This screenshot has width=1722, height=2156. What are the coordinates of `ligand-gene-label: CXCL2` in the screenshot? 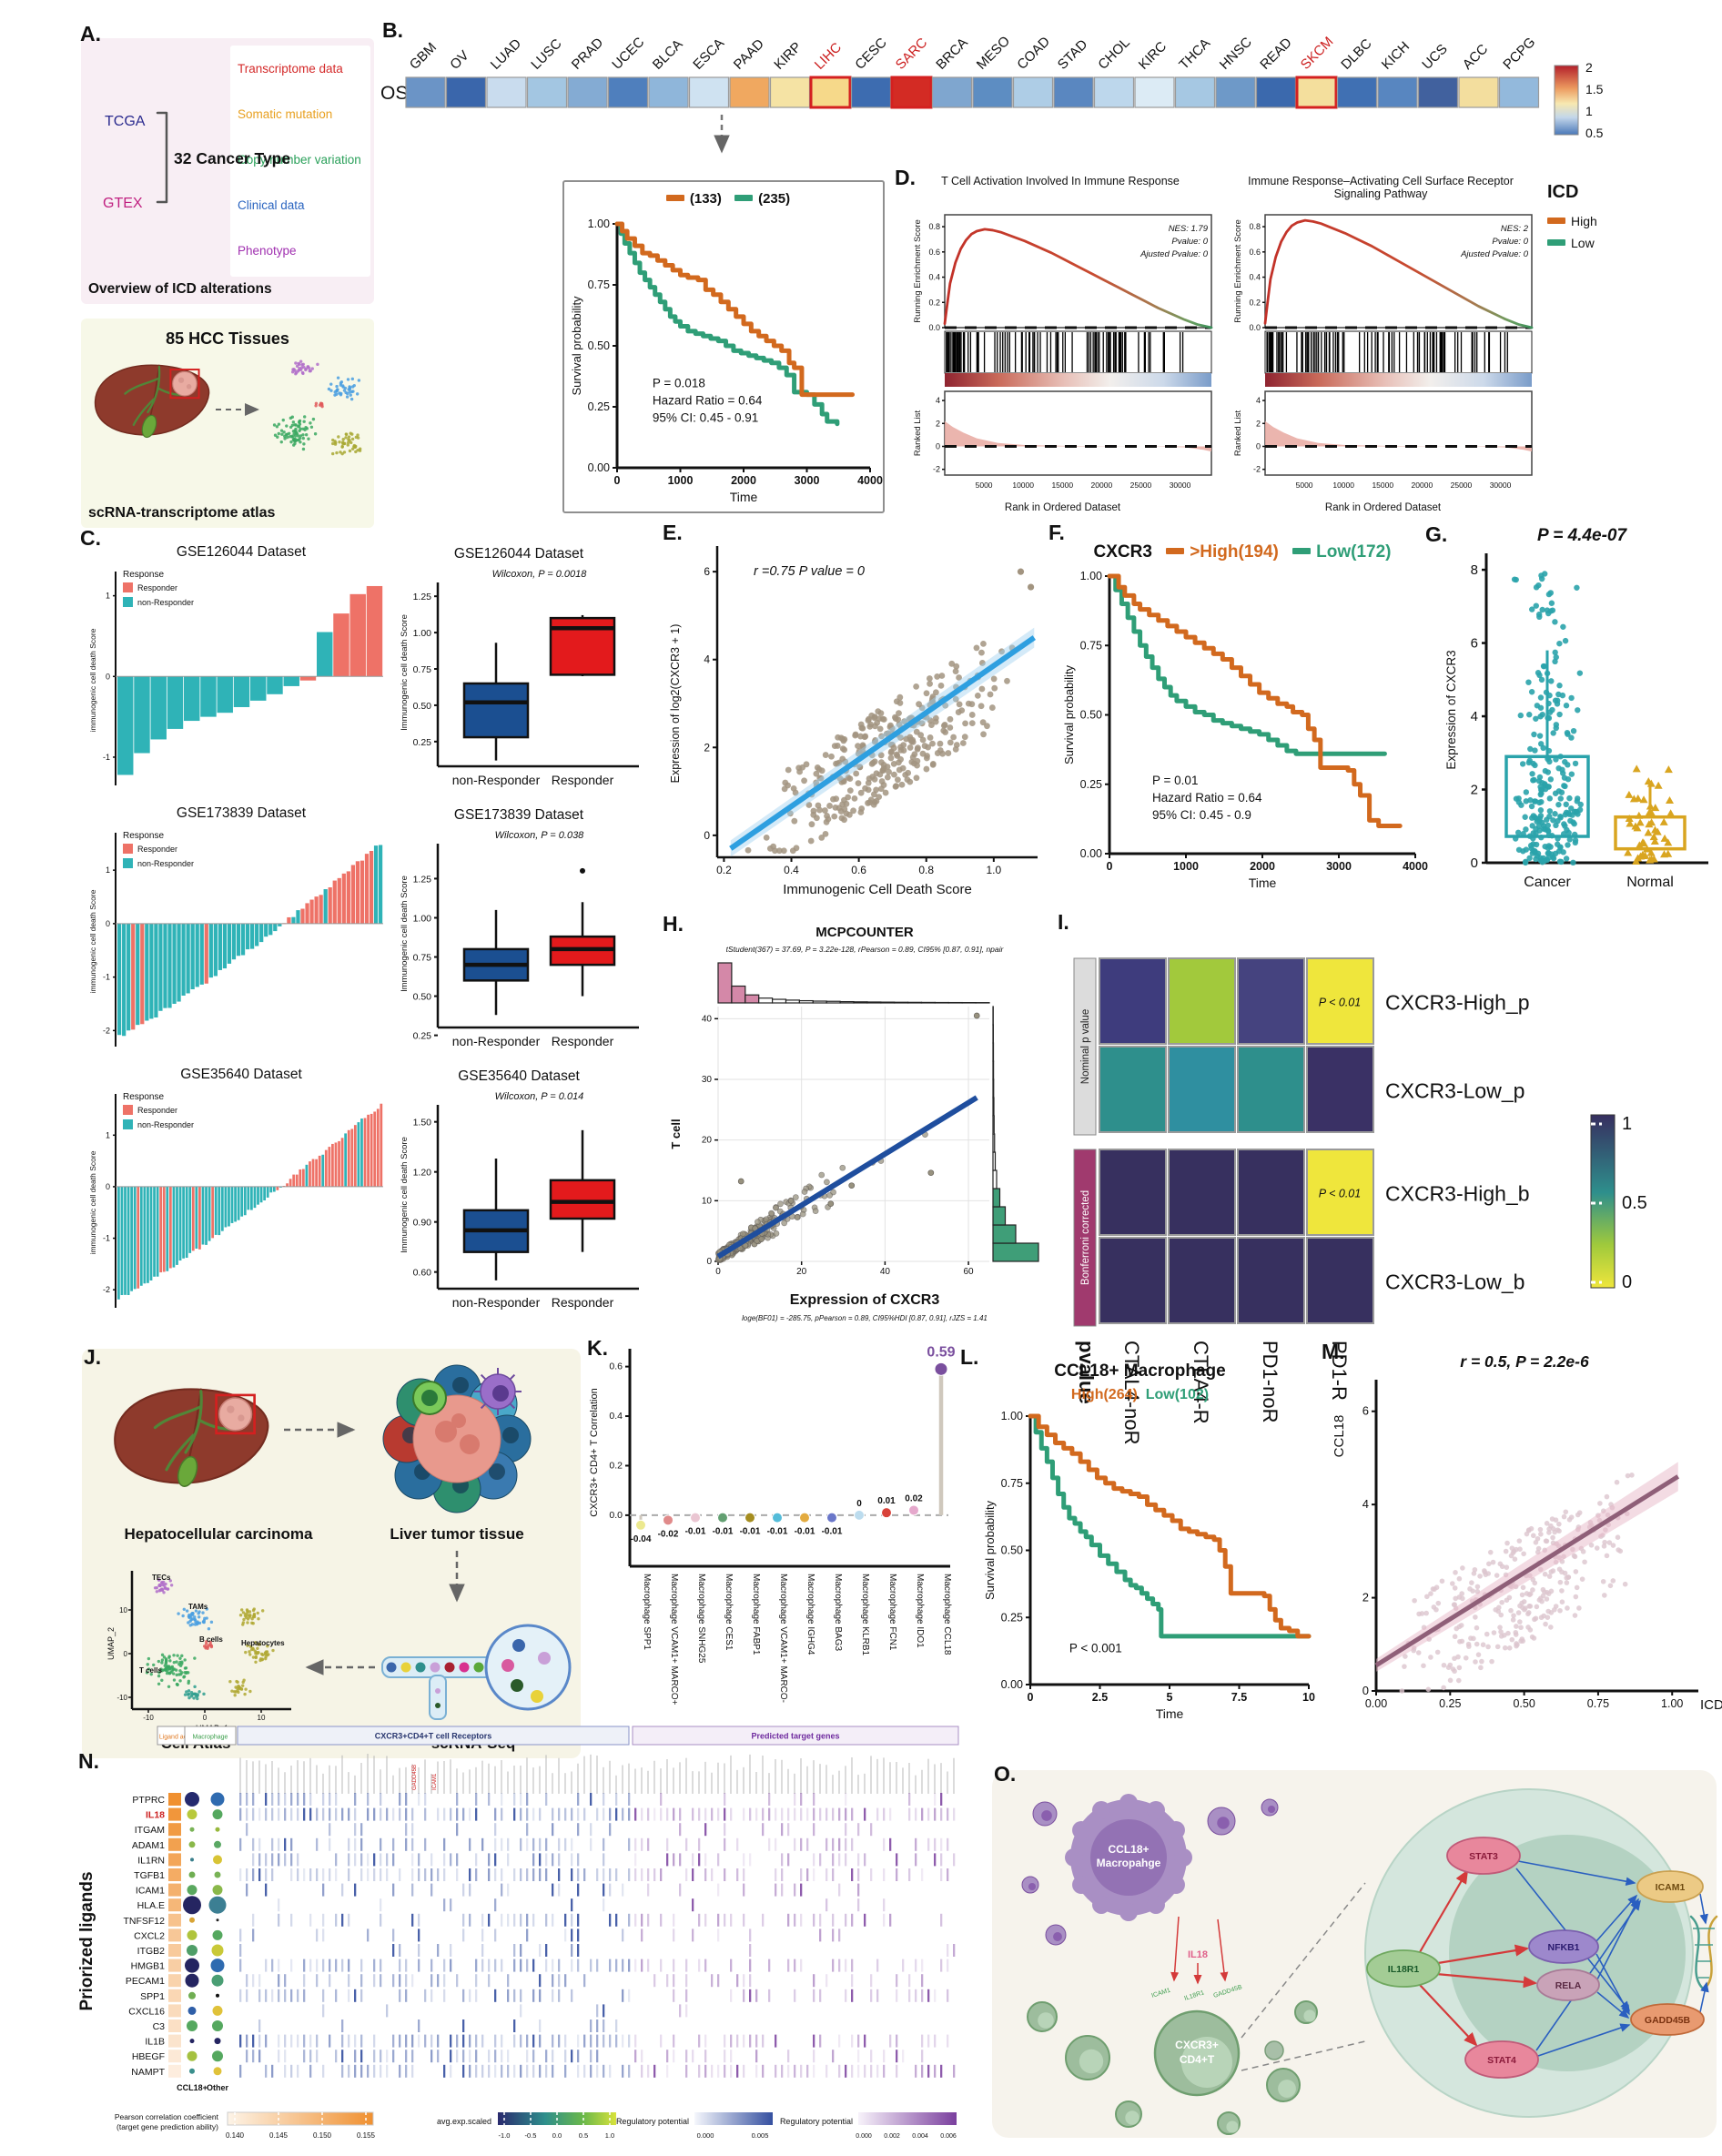 It's located at (150, 1936).